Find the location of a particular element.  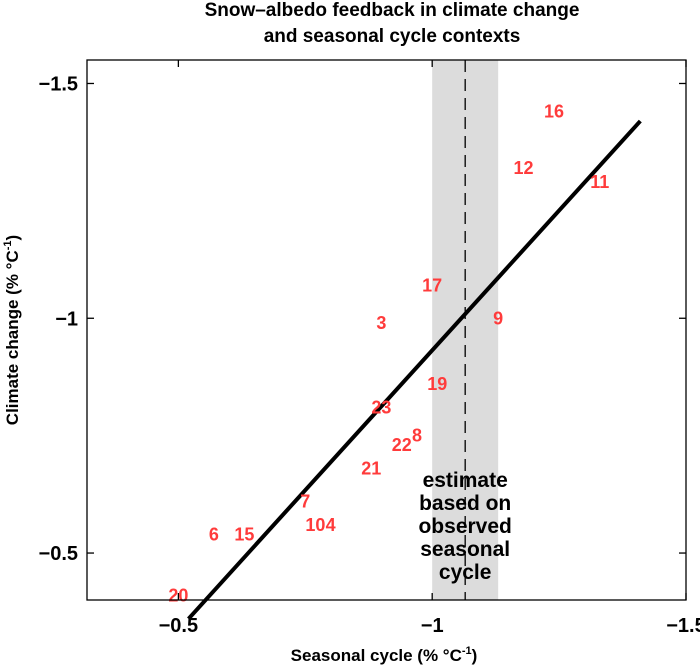

y-axis-label: Climate change (% °C-1) is located at coordinates (12, 330).